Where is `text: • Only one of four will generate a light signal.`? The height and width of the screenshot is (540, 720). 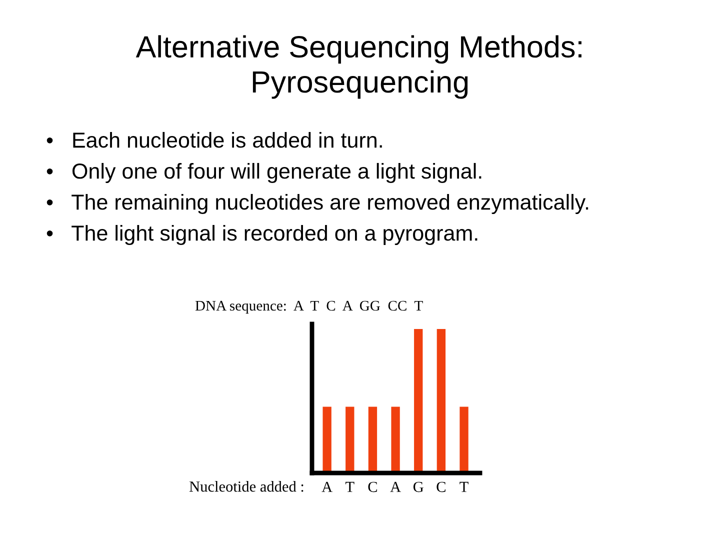 text: • Only one of four will generate a light signal. is located at coordinates (264, 173).